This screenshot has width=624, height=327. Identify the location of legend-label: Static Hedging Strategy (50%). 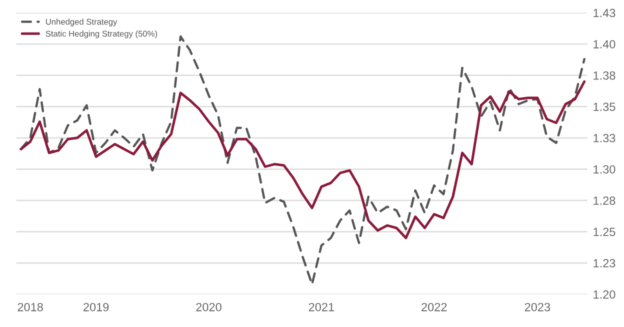
(101, 34).